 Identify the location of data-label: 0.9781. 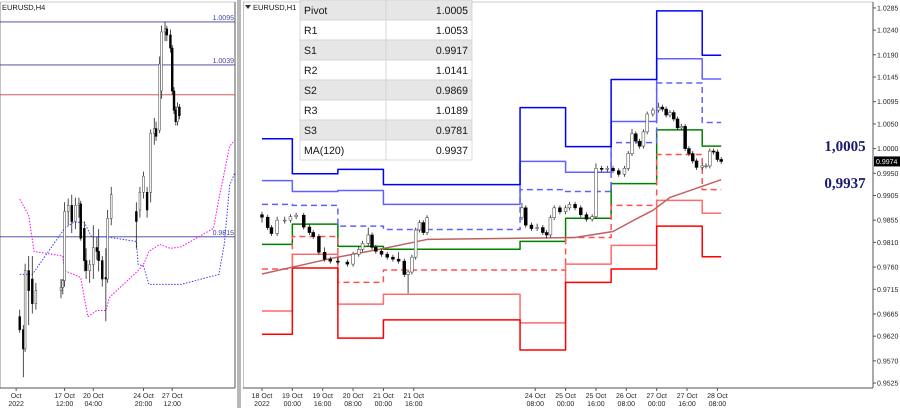
(452, 131).